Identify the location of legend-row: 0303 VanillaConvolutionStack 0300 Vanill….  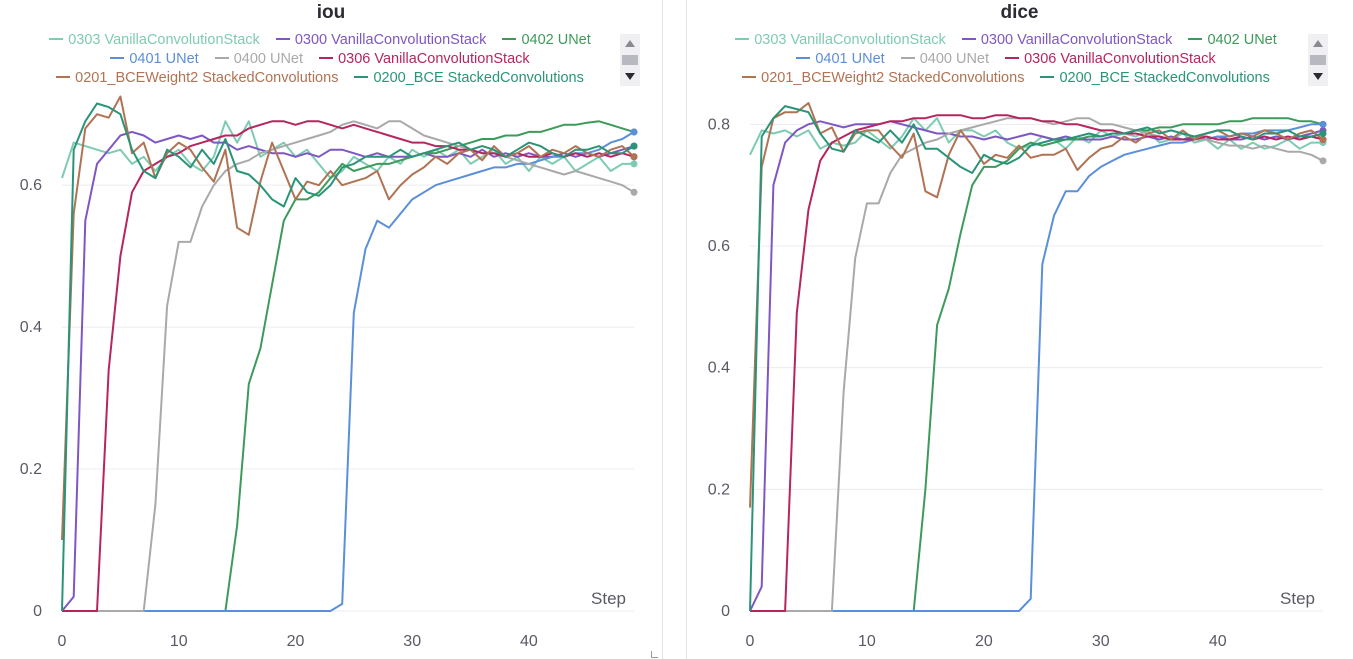
(1006, 40).